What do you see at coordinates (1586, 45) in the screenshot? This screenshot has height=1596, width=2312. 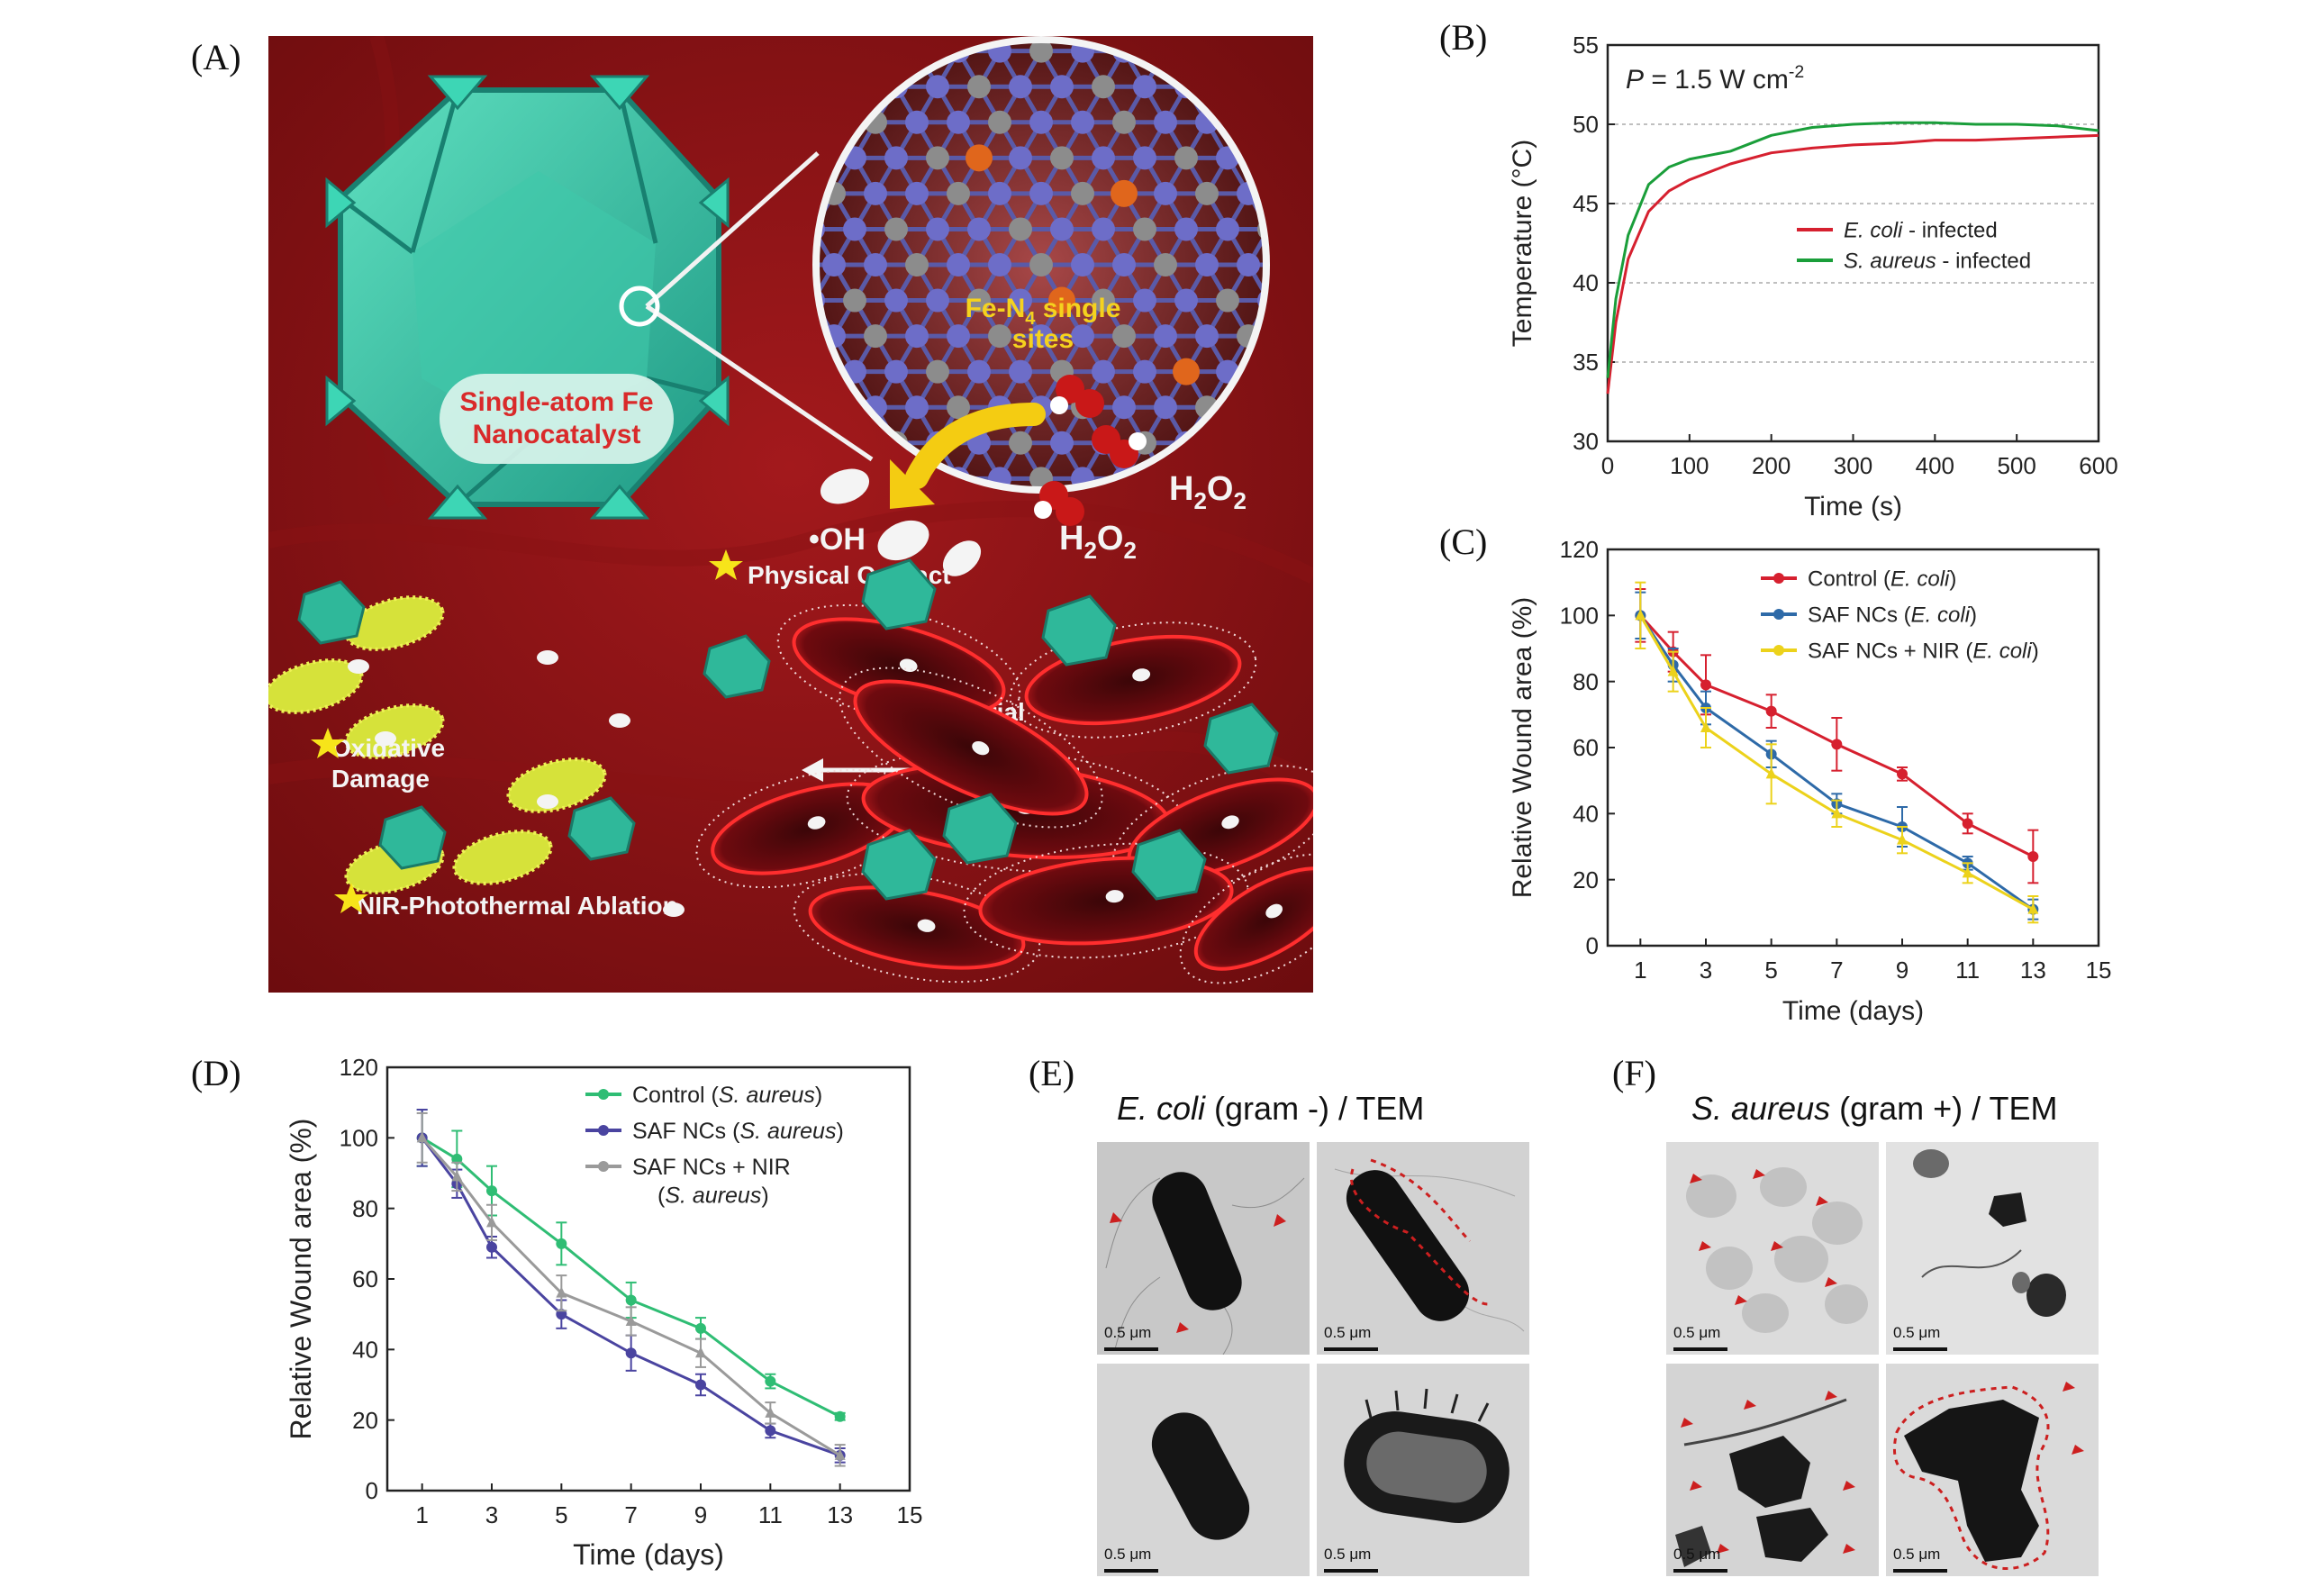 I see `y-tick-label: 55` at bounding box center [1586, 45].